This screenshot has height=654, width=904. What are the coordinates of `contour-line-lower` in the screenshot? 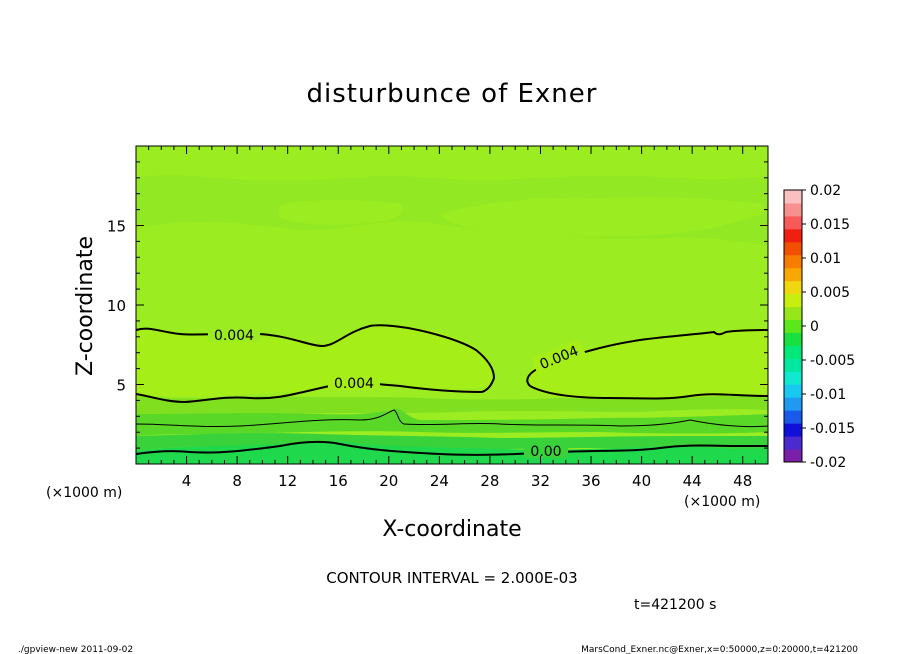 It's located at (452, 393).